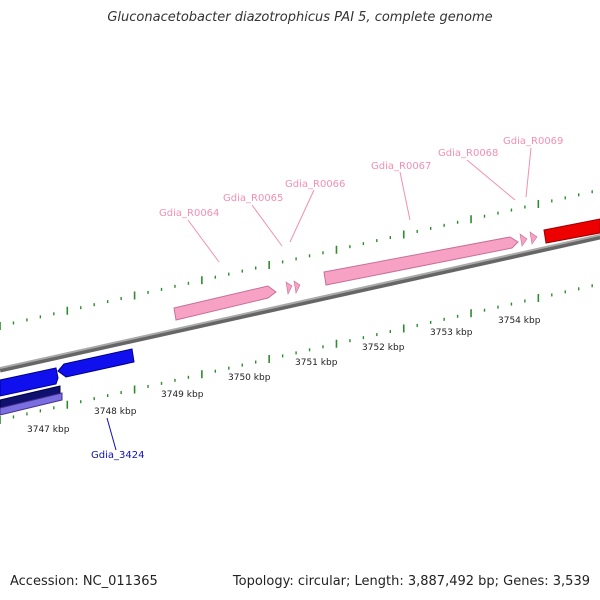  I want to click on scale-tick-label: 3749 kbp, so click(182, 395).